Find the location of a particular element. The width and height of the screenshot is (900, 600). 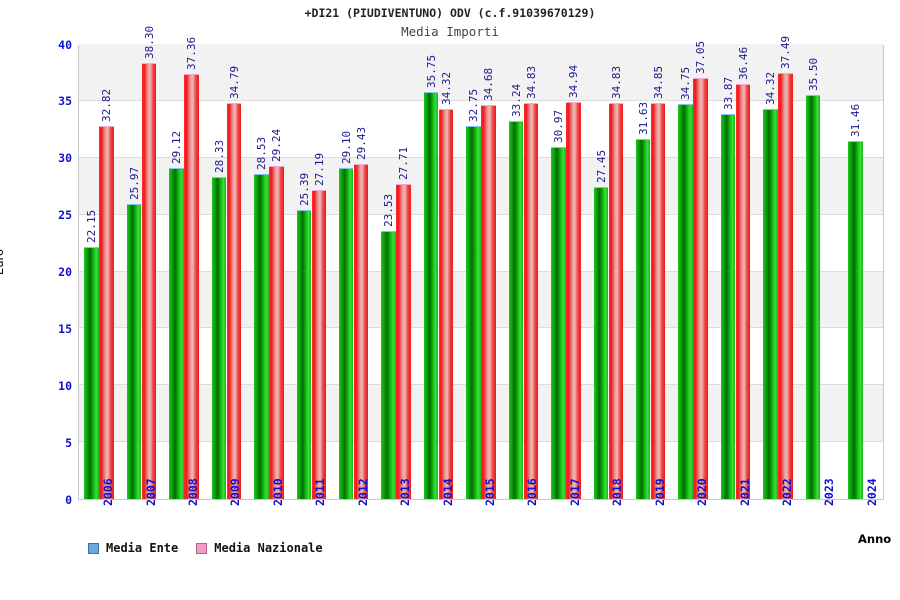

x-axis-tick-label-2006: 2006 is located at coordinates (108, 492).